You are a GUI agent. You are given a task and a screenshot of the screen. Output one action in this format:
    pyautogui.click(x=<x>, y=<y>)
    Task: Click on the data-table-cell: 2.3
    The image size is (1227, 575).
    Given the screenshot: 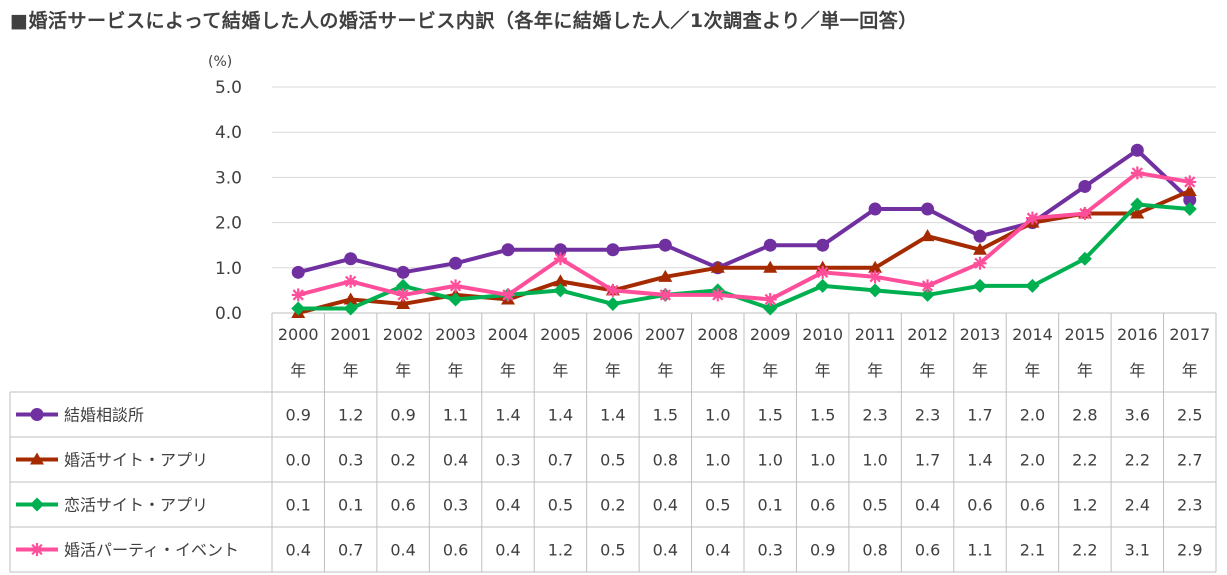 What is the action you would take?
    pyautogui.click(x=1189, y=505)
    